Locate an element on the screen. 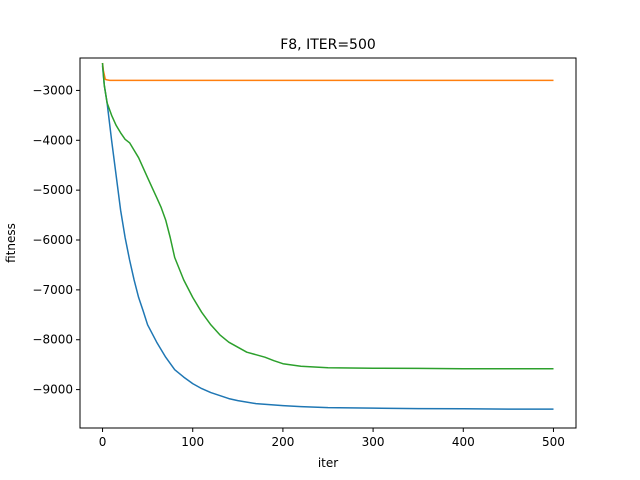  y-tick-label: −5000 is located at coordinates (52, 190).